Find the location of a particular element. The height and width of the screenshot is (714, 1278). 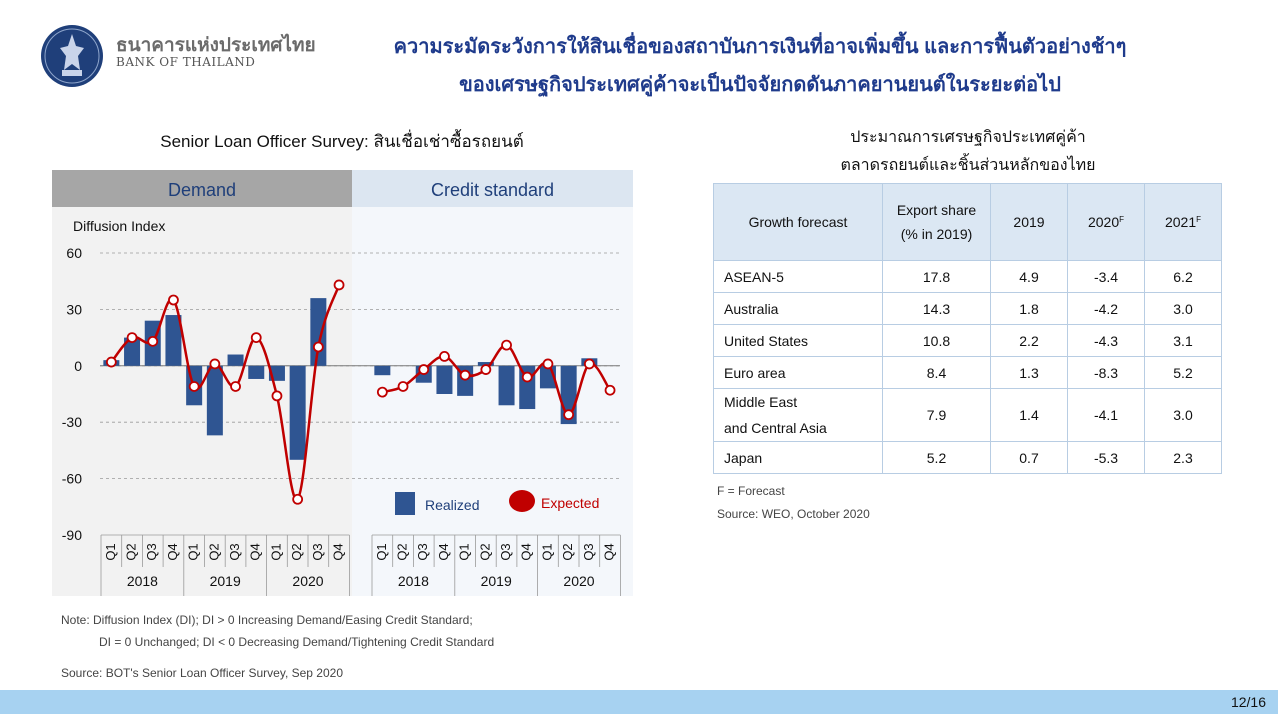

header-2020: 2020F is located at coordinates (1106, 222).